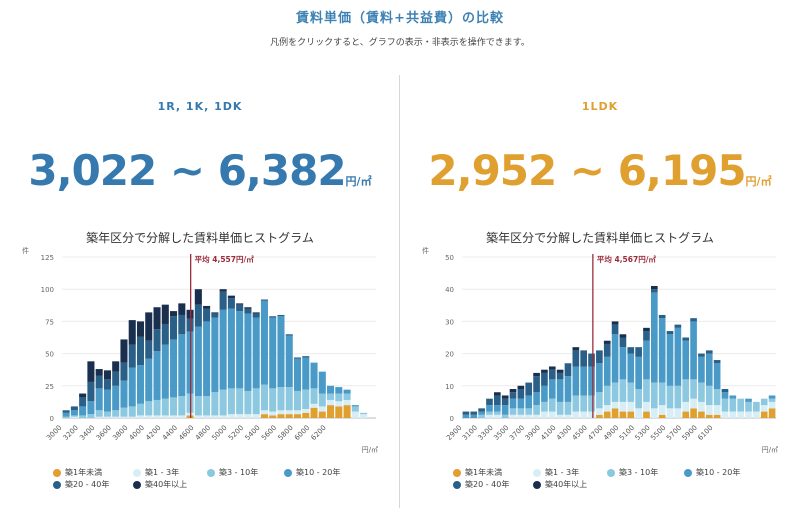  What do you see at coordinates (399, 291) in the screenshot?
I see `panel-divider` at bounding box center [399, 291].